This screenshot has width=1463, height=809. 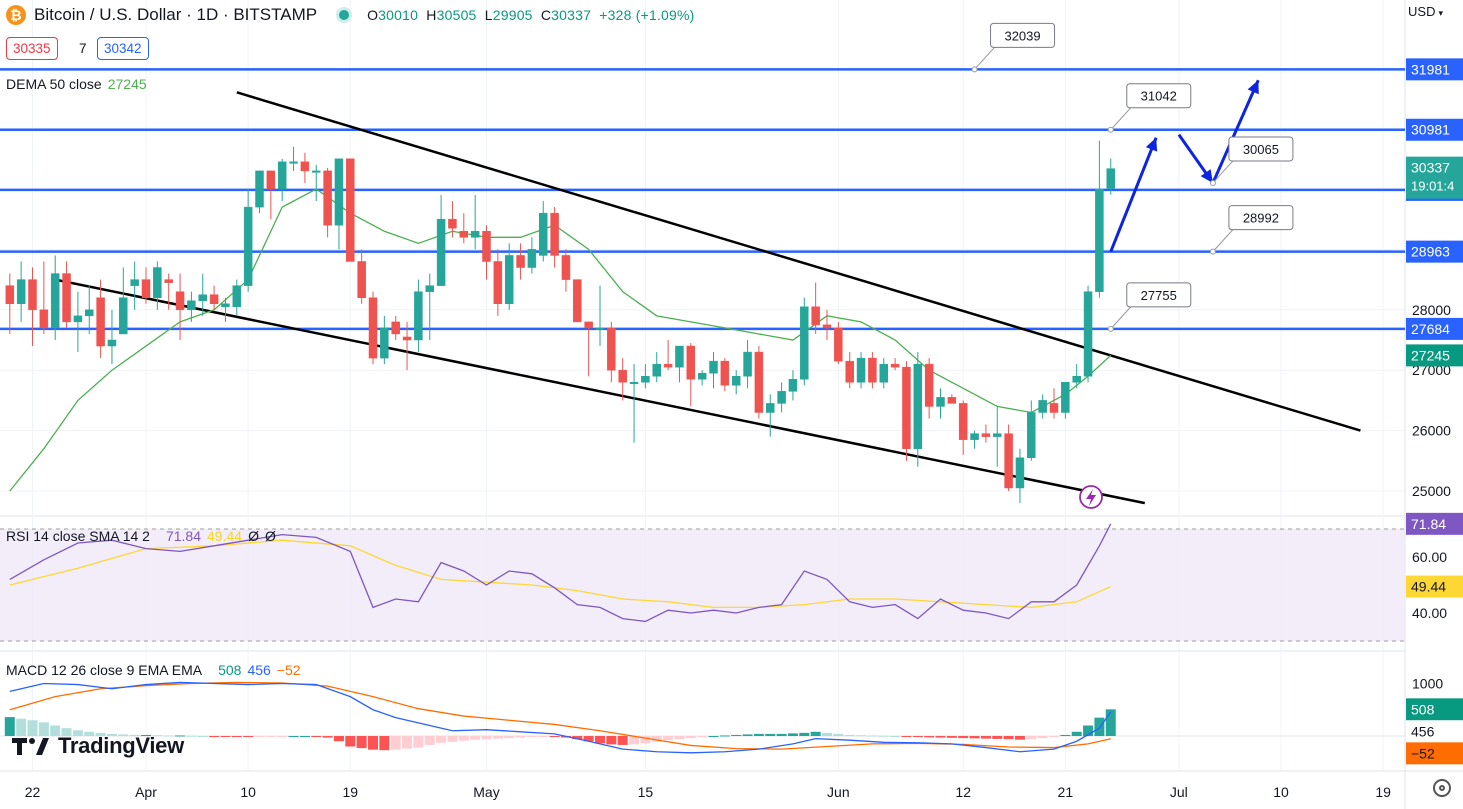 What do you see at coordinates (1179, 792) in the screenshot?
I see `x-tick-label: Jul` at bounding box center [1179, 792].